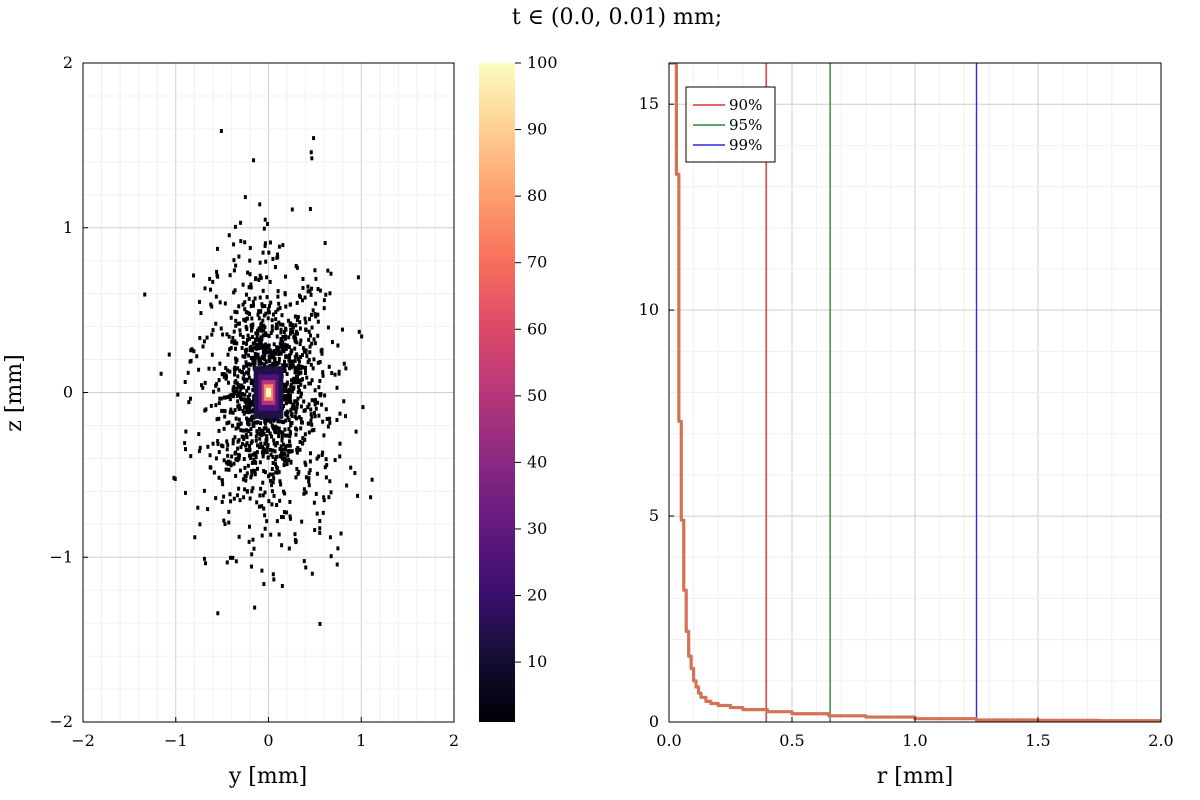 The width and height of the screenshot is (1200, 800). Describe the element at coordinates (68, 62) in the screenshot. I see `y-tick-label: 2` at that location.